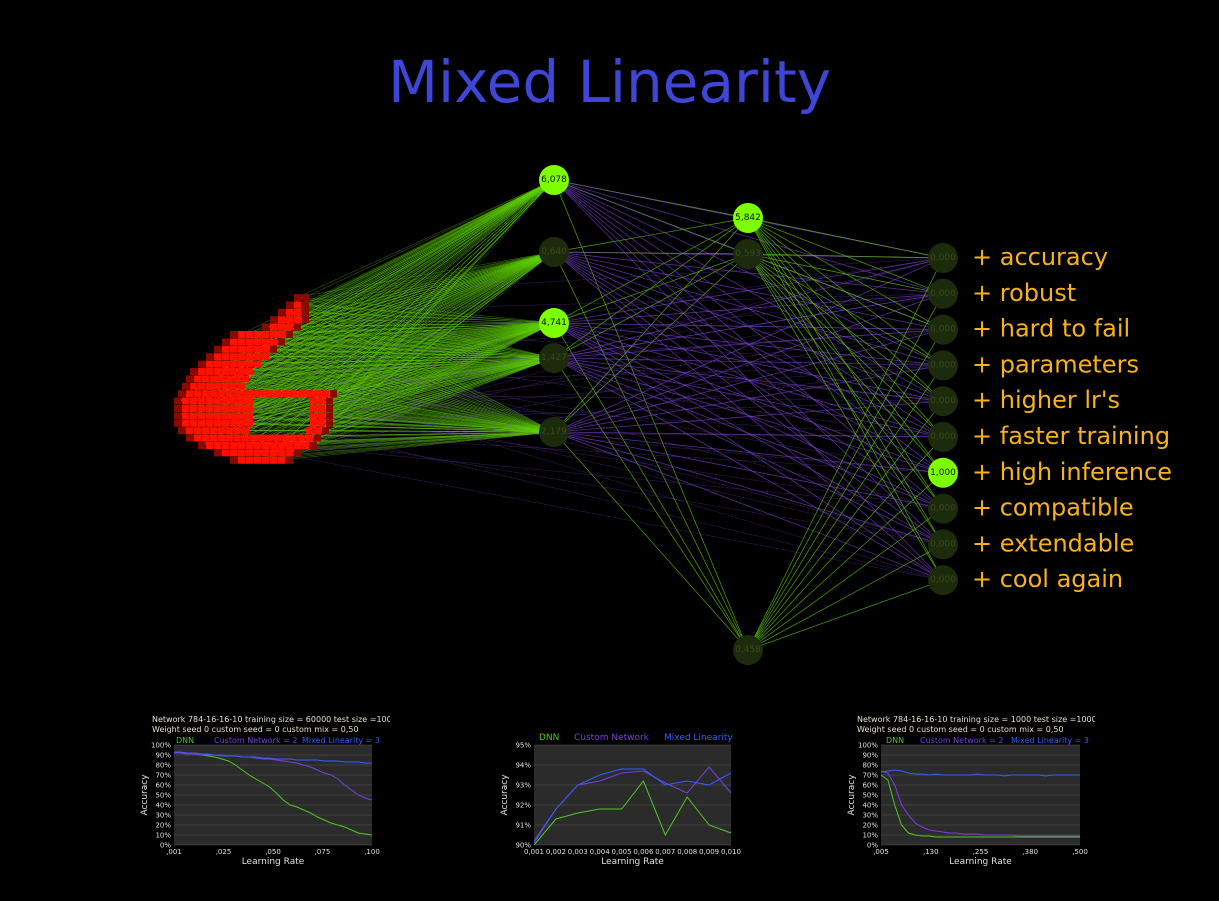  What do you see at coordinates (554, 180) in the screenshot?
I see `hidden1-neuron` at bounding box center [554, 180].